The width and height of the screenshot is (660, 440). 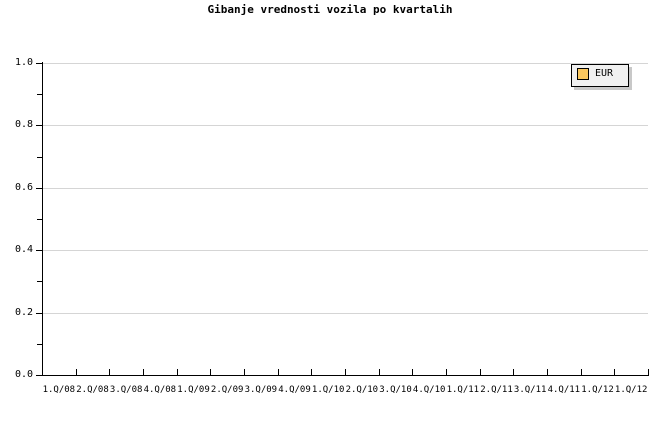 What do you see at coordinates (23, 250) in the screenshot?
I see `y-axis-label: 0.4` at bounding box center [23, 250].